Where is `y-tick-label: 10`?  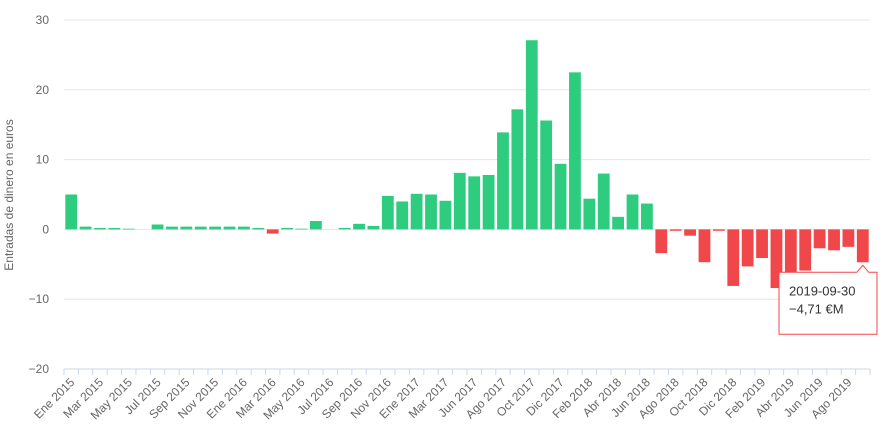 y-tick-label: 10 is located at coordinates (43, 160).